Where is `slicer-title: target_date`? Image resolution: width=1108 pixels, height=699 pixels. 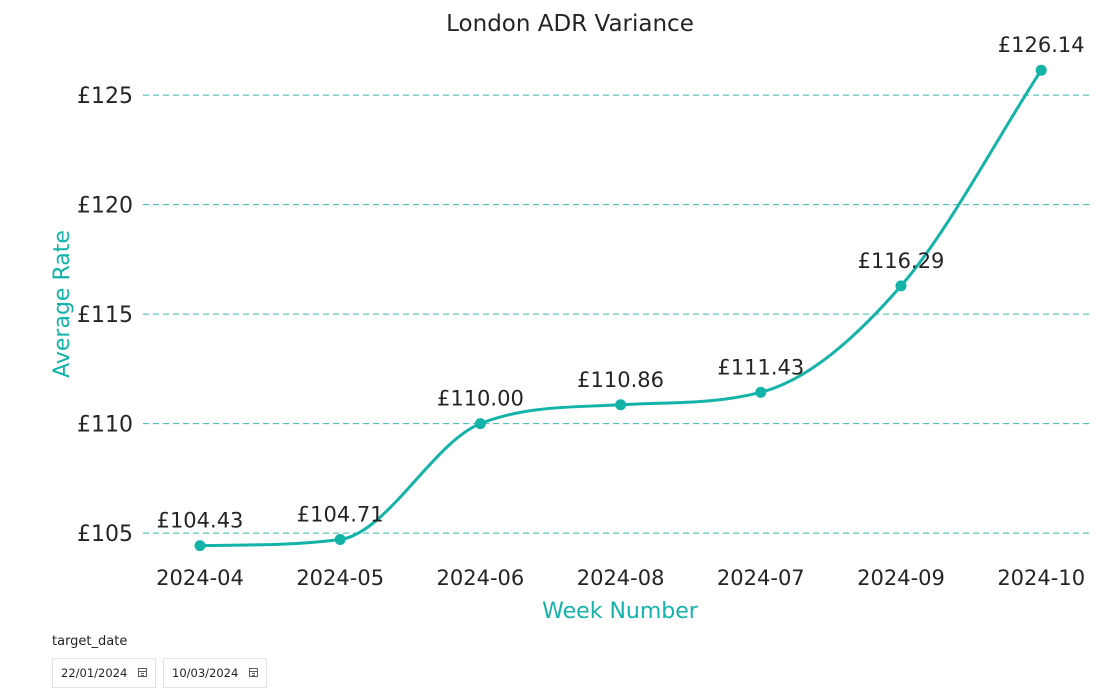 slicer-title: target_date is located at coordinates (90, 641).